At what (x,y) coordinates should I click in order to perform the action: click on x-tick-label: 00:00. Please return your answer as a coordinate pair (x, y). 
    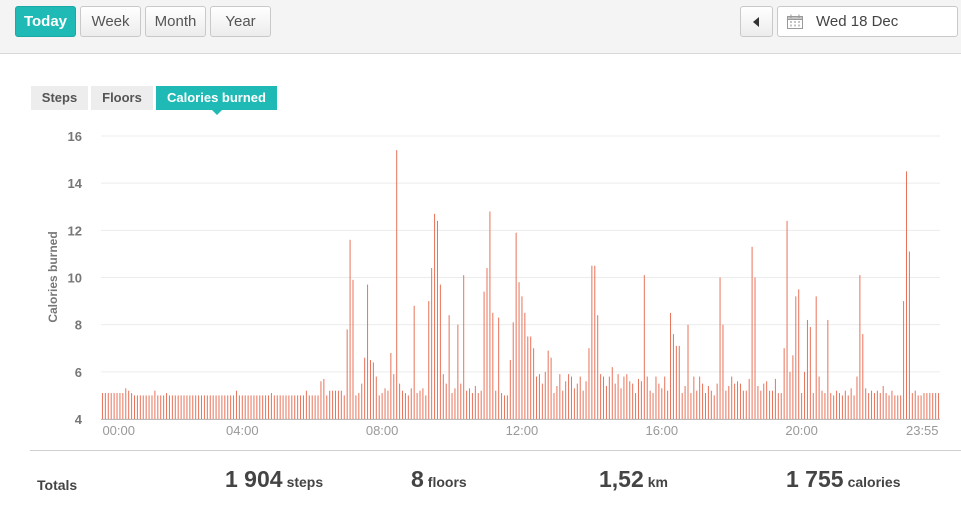
    Looking at the image, I should click on (118, 430).